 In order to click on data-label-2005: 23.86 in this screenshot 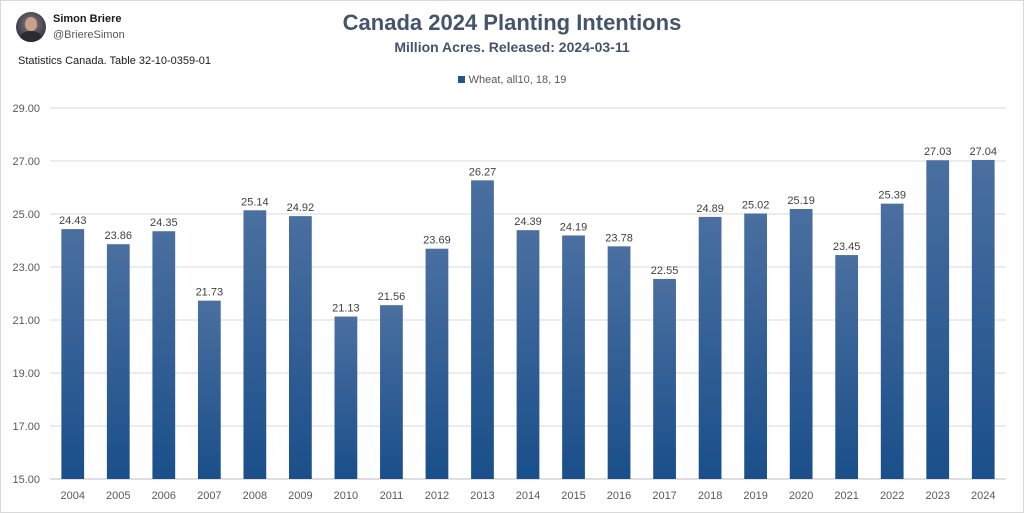, I will do `click(119, 236)`.